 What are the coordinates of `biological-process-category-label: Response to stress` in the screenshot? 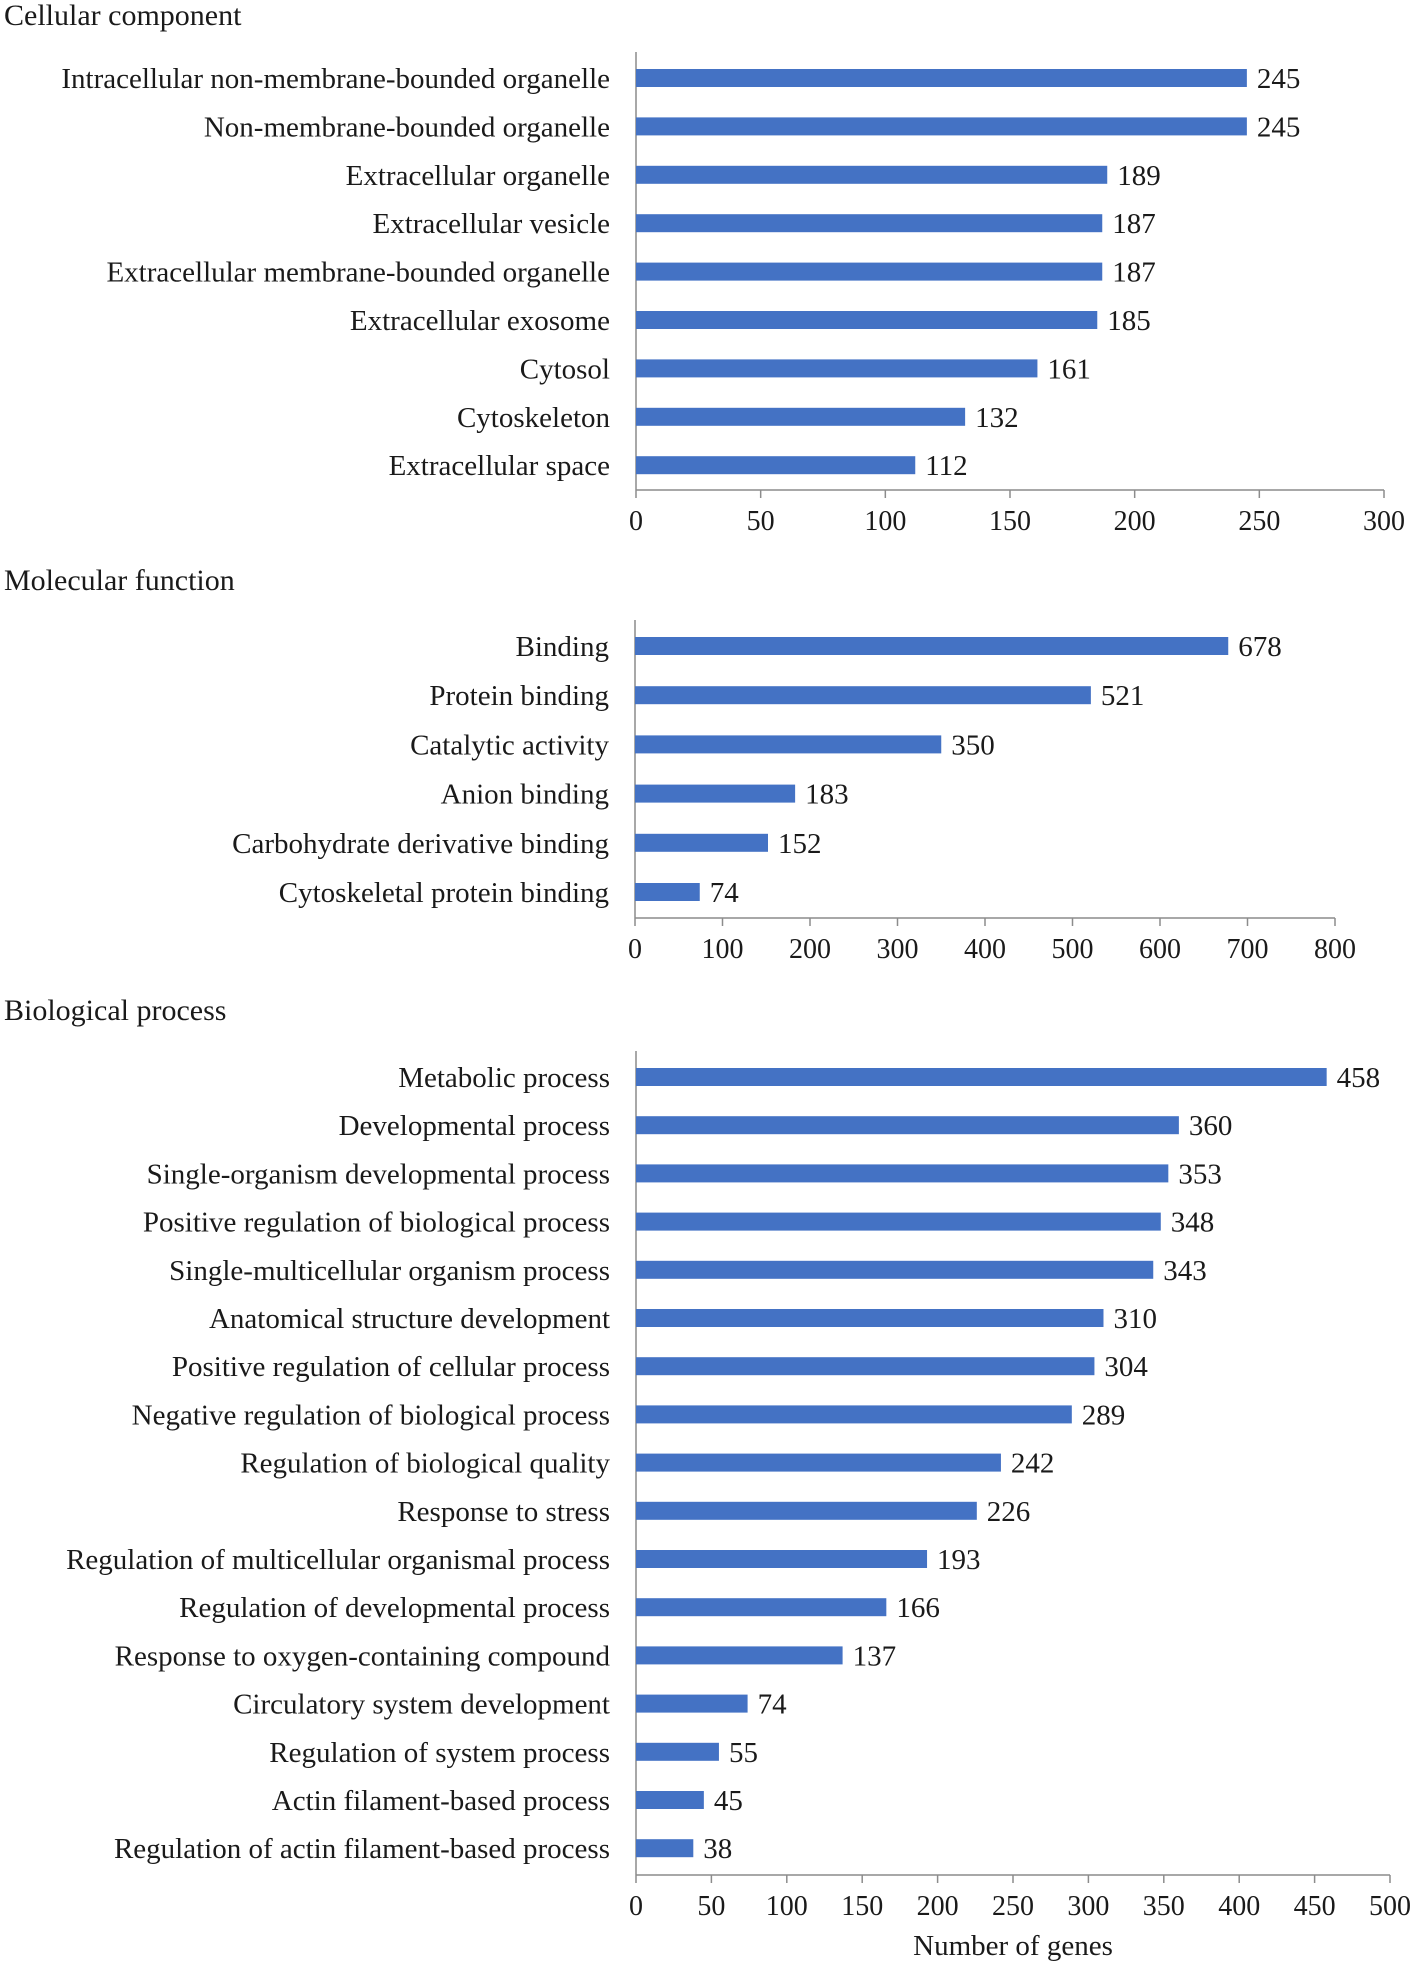 It's located at (503, 1512).